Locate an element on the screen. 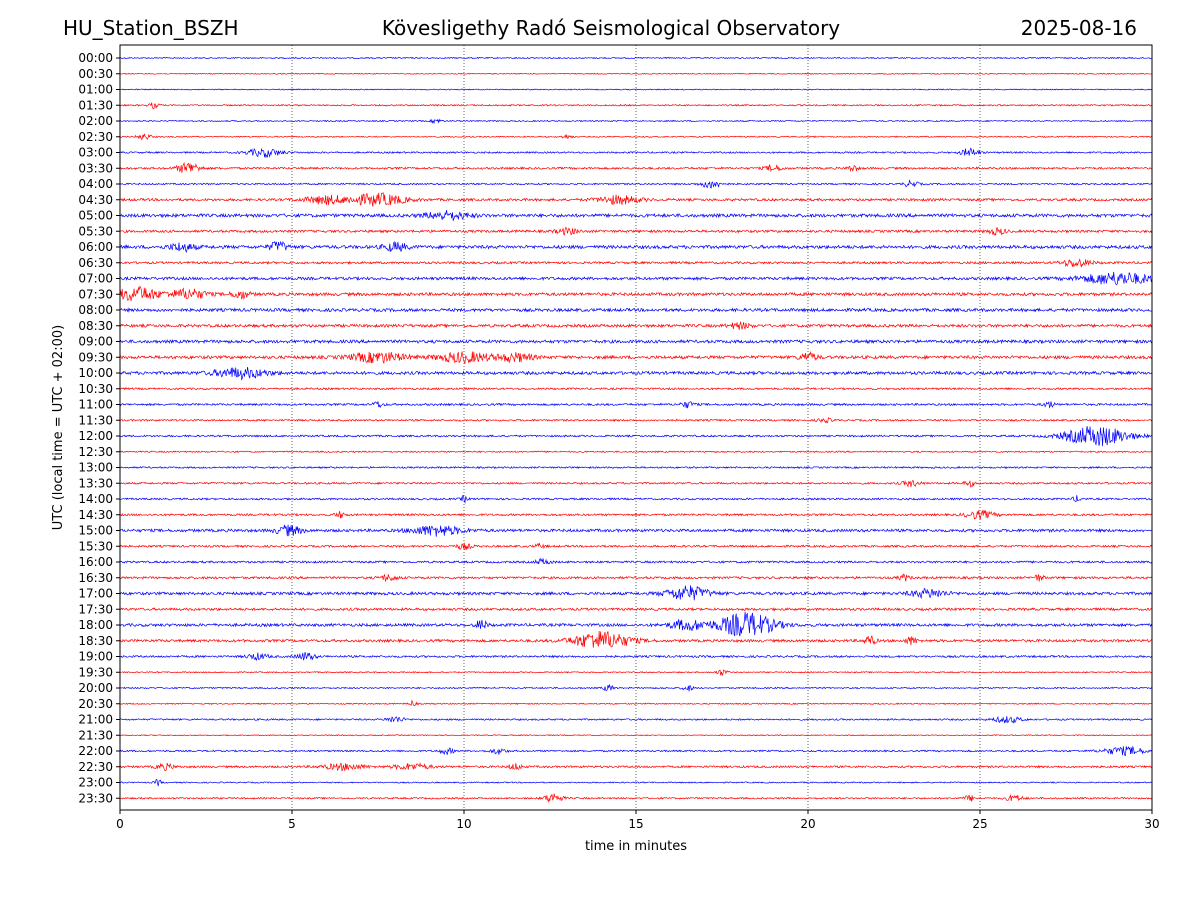 The height and width of the screenshot is (900, 1200). x-tick-label: 10 is located at coordinates (463, 824).